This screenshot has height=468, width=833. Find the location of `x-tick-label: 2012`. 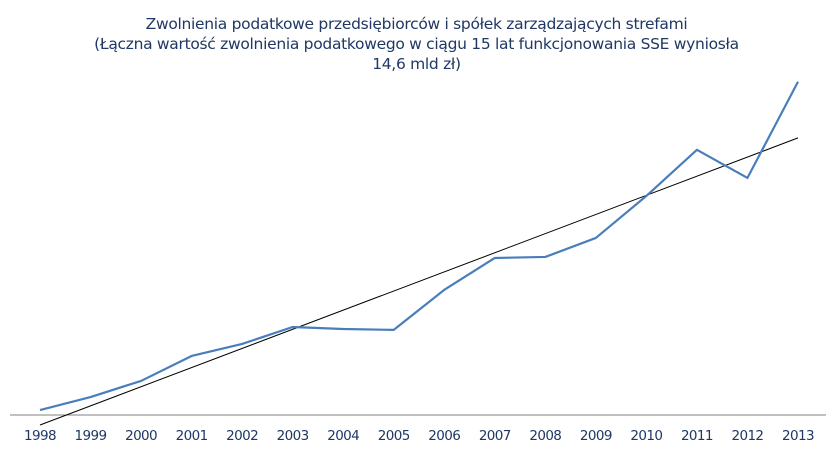

x-tick-label: 2012 is located at coordinates (747, 436).